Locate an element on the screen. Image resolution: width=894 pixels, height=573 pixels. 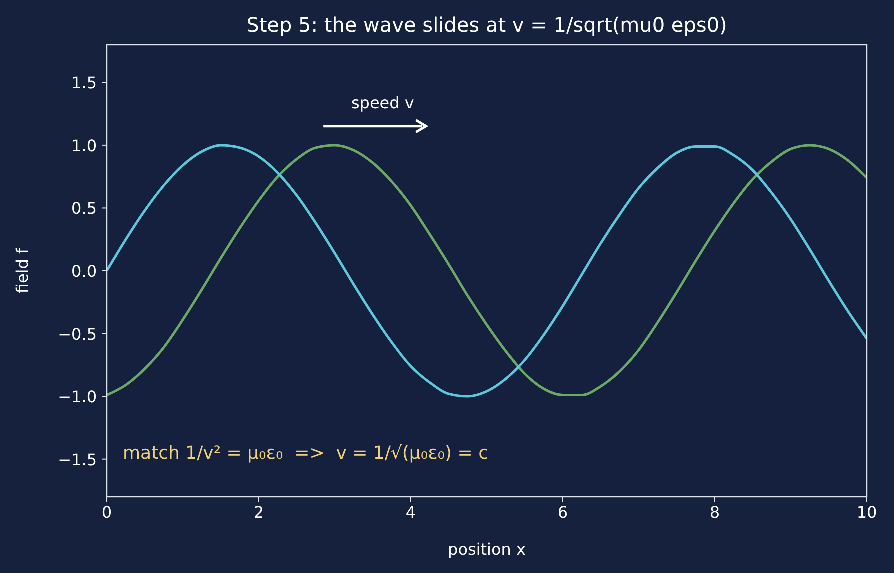
y-tick-label: 0.0 is located at coordinates (84, 271).